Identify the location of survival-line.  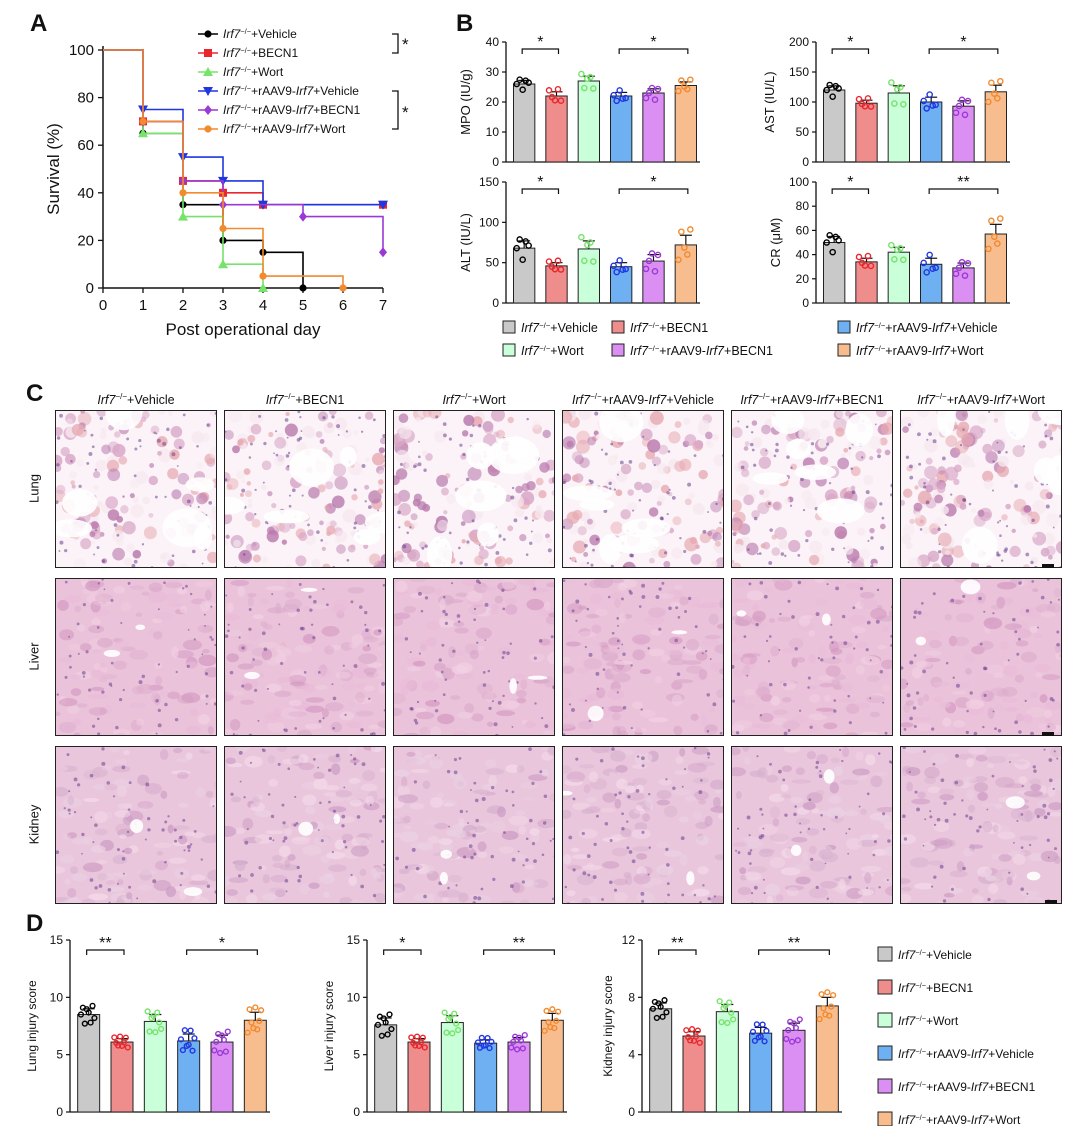
(223, 168).